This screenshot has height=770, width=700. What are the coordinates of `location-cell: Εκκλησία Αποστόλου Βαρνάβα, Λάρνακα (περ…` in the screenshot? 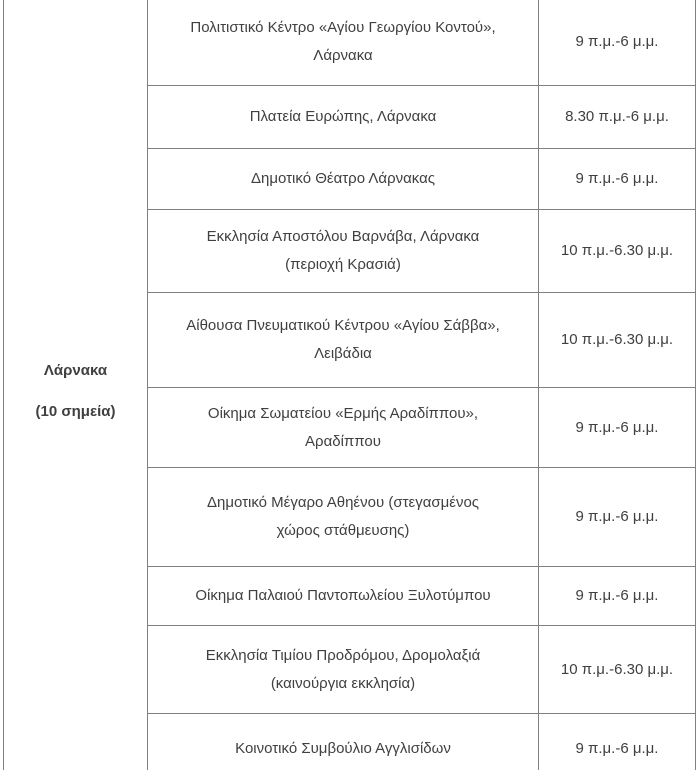 It's located at (343, 251).